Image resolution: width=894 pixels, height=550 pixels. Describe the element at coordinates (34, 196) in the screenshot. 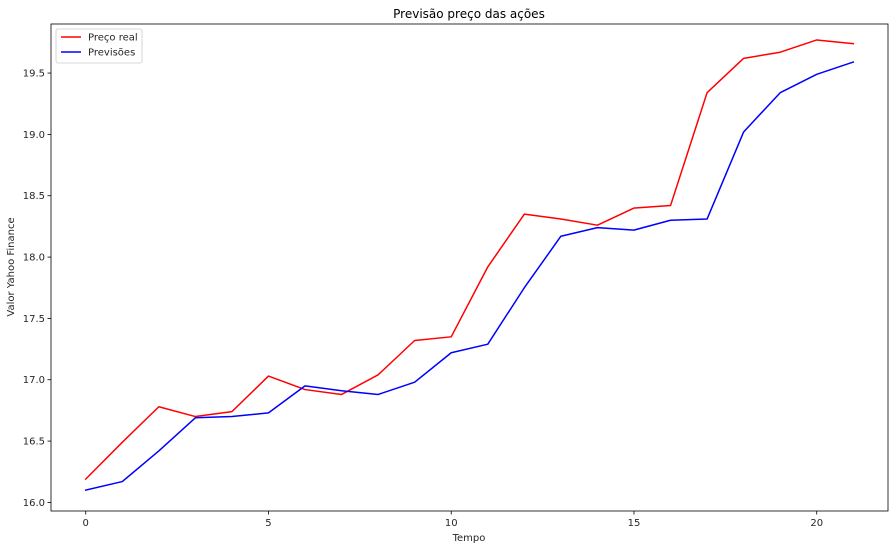

I see `y-tick-label: 18.5` at that location.